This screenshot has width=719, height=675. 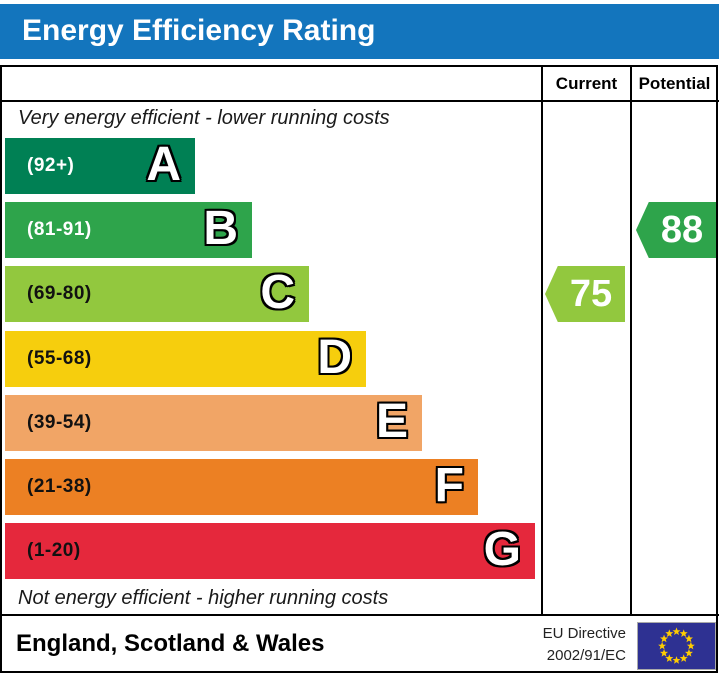 I want to click on band-row-a: (92+) A, so click(x=100, y=166).